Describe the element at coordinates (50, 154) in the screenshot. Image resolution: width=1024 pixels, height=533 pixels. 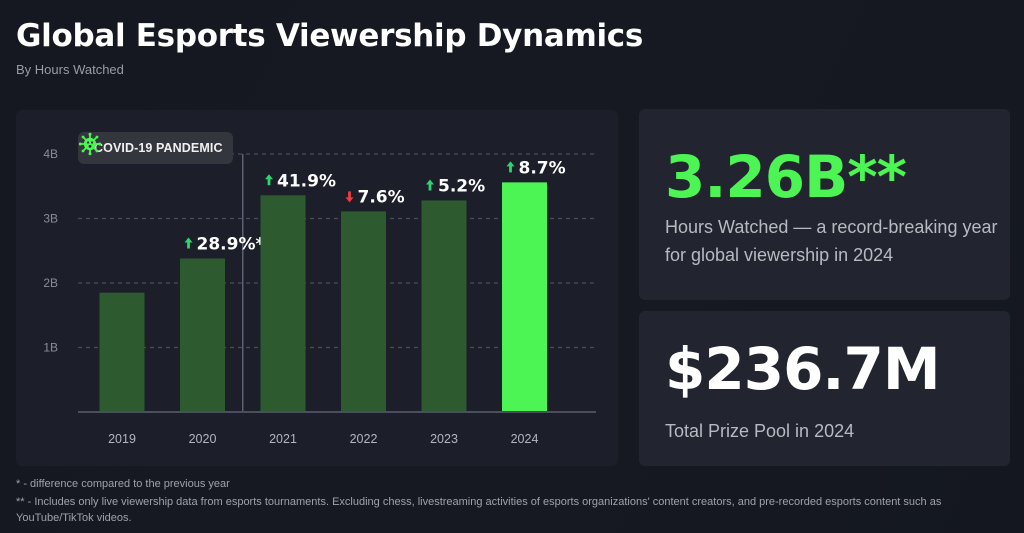
I see `y-tick-label: 4B` at that location.